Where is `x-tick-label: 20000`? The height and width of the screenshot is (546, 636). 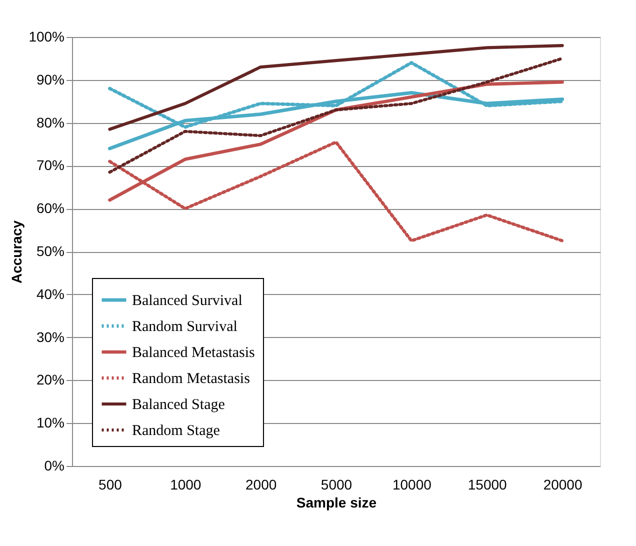 x-tick-label: 20000 is located at coordinates (562, 484).